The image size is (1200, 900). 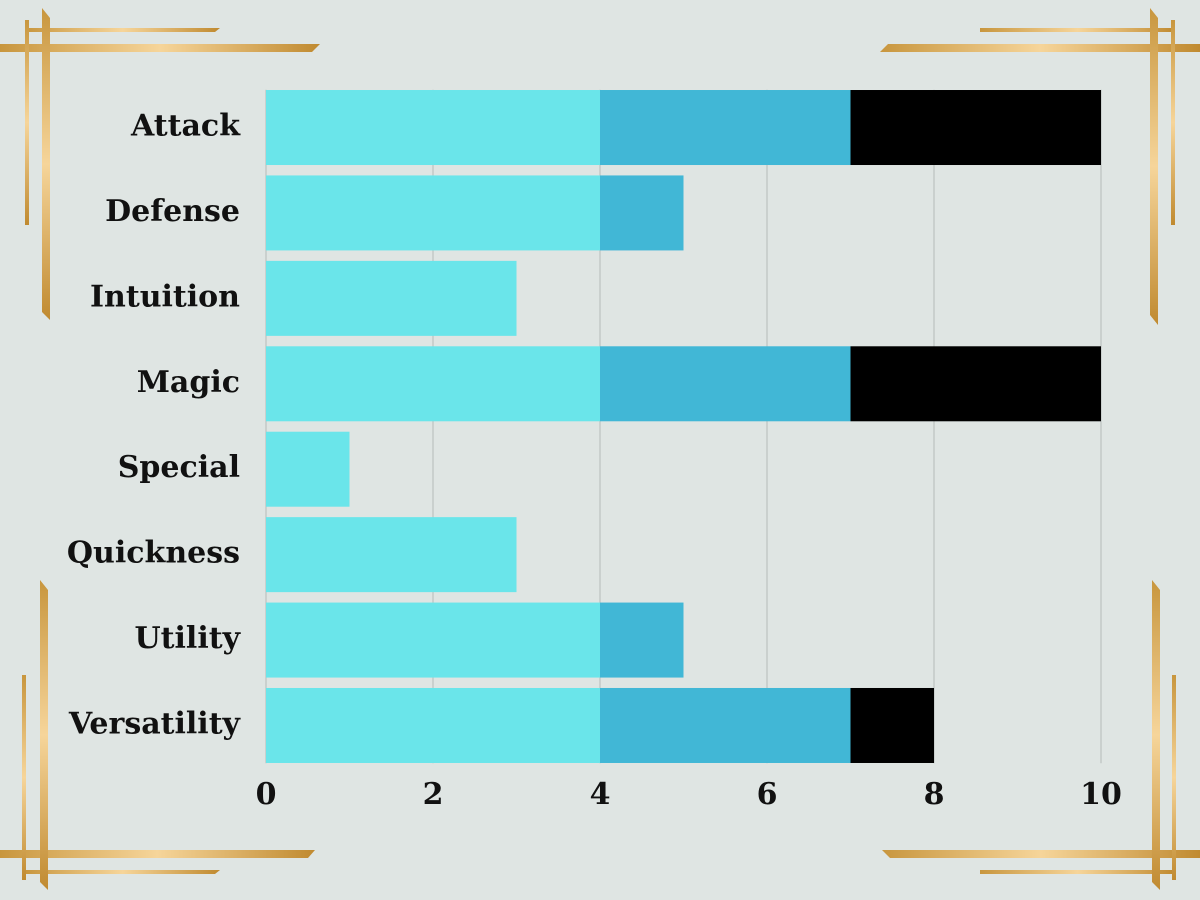 I want to click on y-tick-label: Attack, so click(x=185, y=126).